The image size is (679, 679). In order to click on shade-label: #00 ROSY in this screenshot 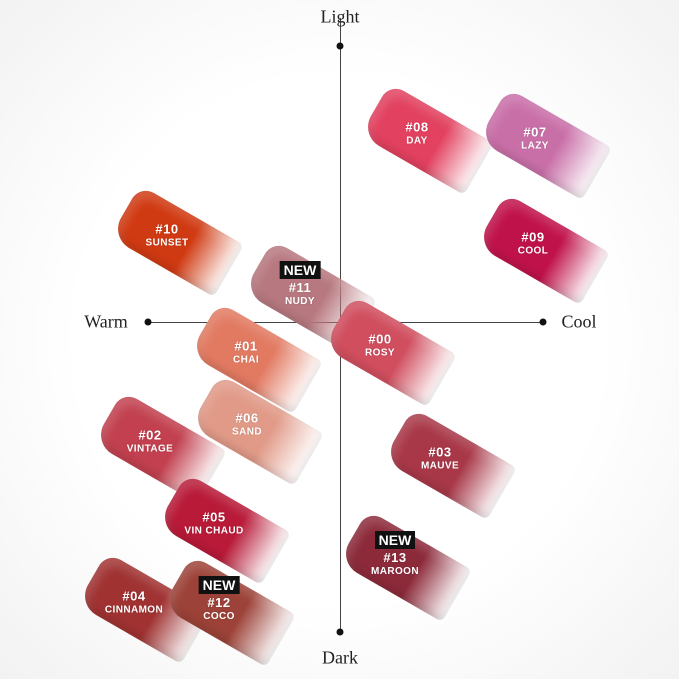, I will do `click(380, 345)`.